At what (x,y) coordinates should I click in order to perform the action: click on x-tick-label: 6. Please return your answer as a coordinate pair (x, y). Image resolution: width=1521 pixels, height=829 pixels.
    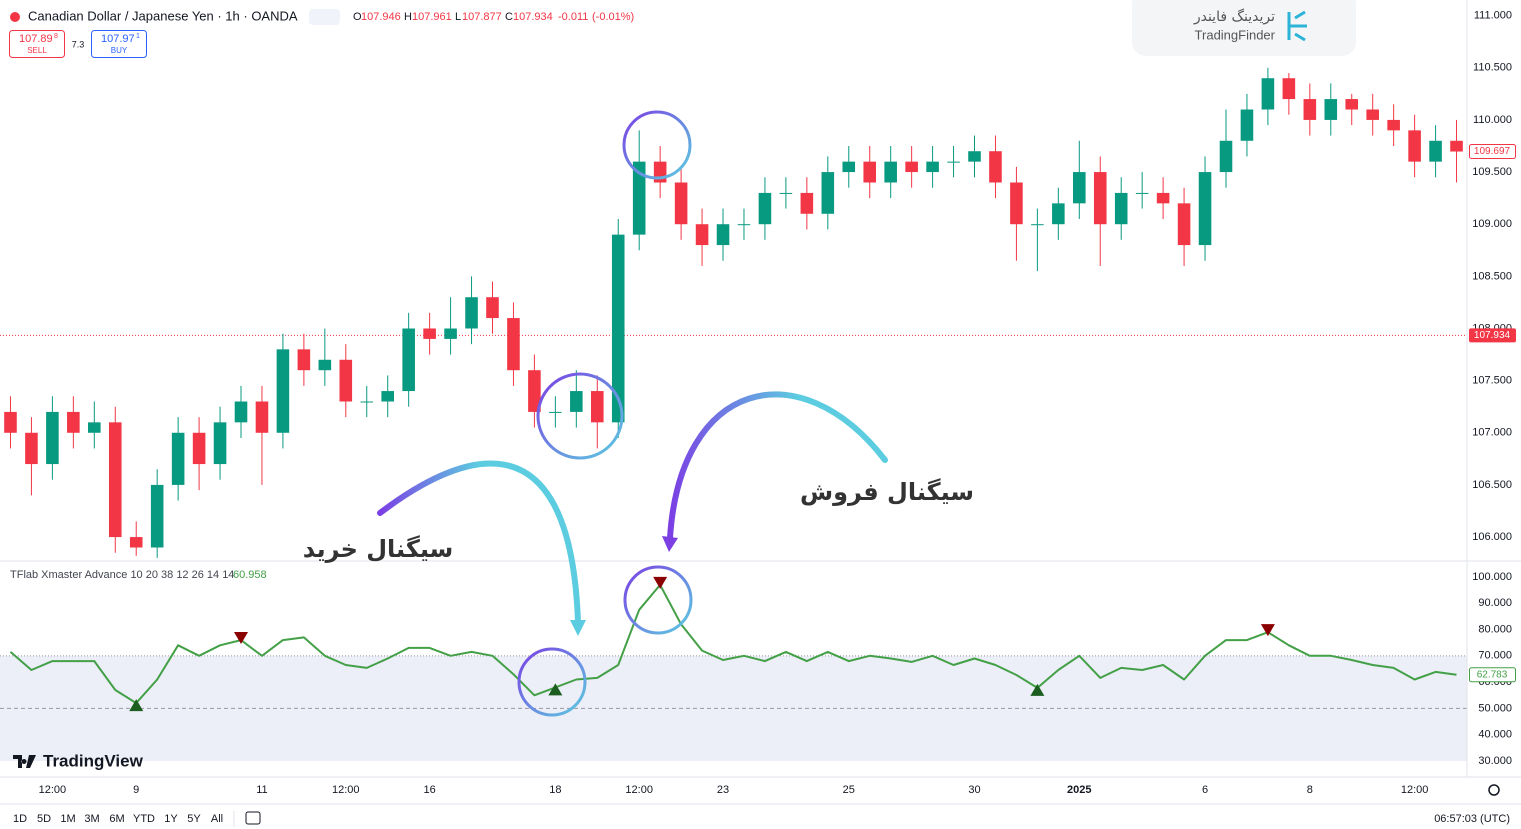
    Looking at the image, I should click on (1205, 790).